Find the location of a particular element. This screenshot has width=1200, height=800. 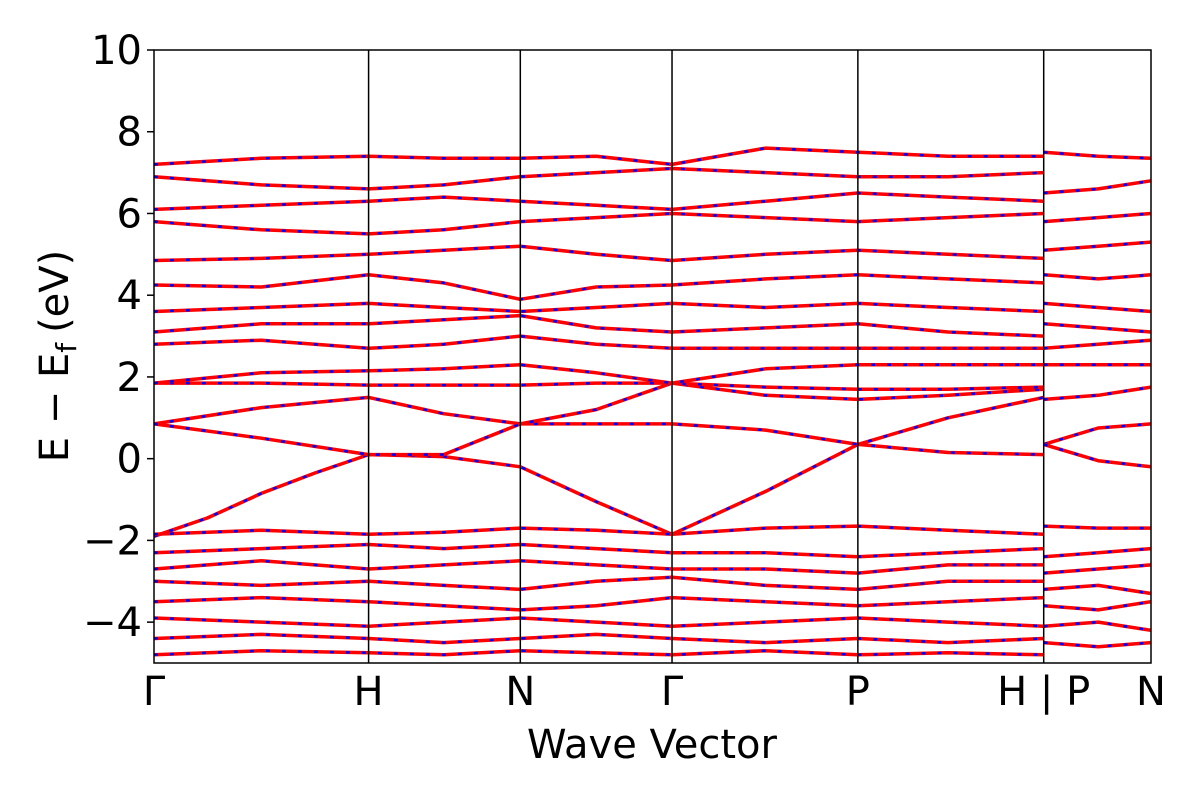

y-tick-label-7: 10 is located at coordinates (116, 51).